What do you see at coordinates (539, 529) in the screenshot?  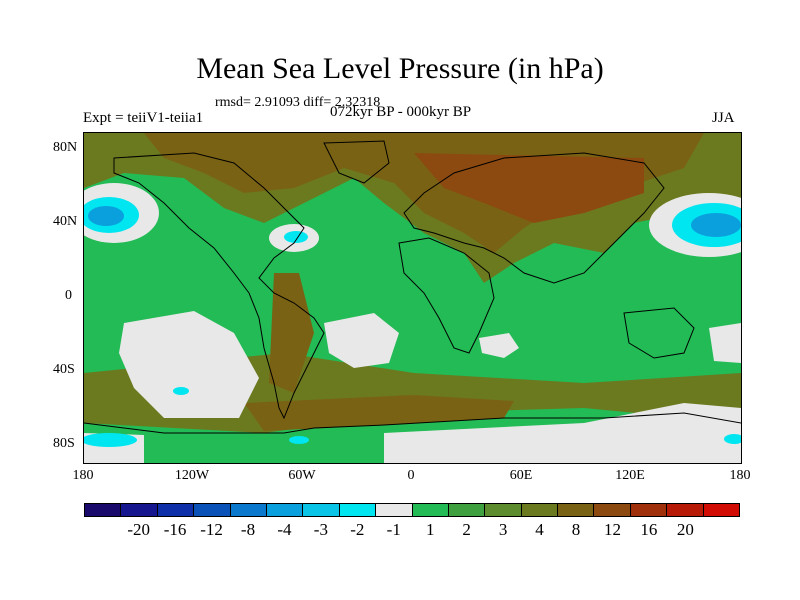 I see `colorbar-tick-label: 4` at bounding box center [539, 529].